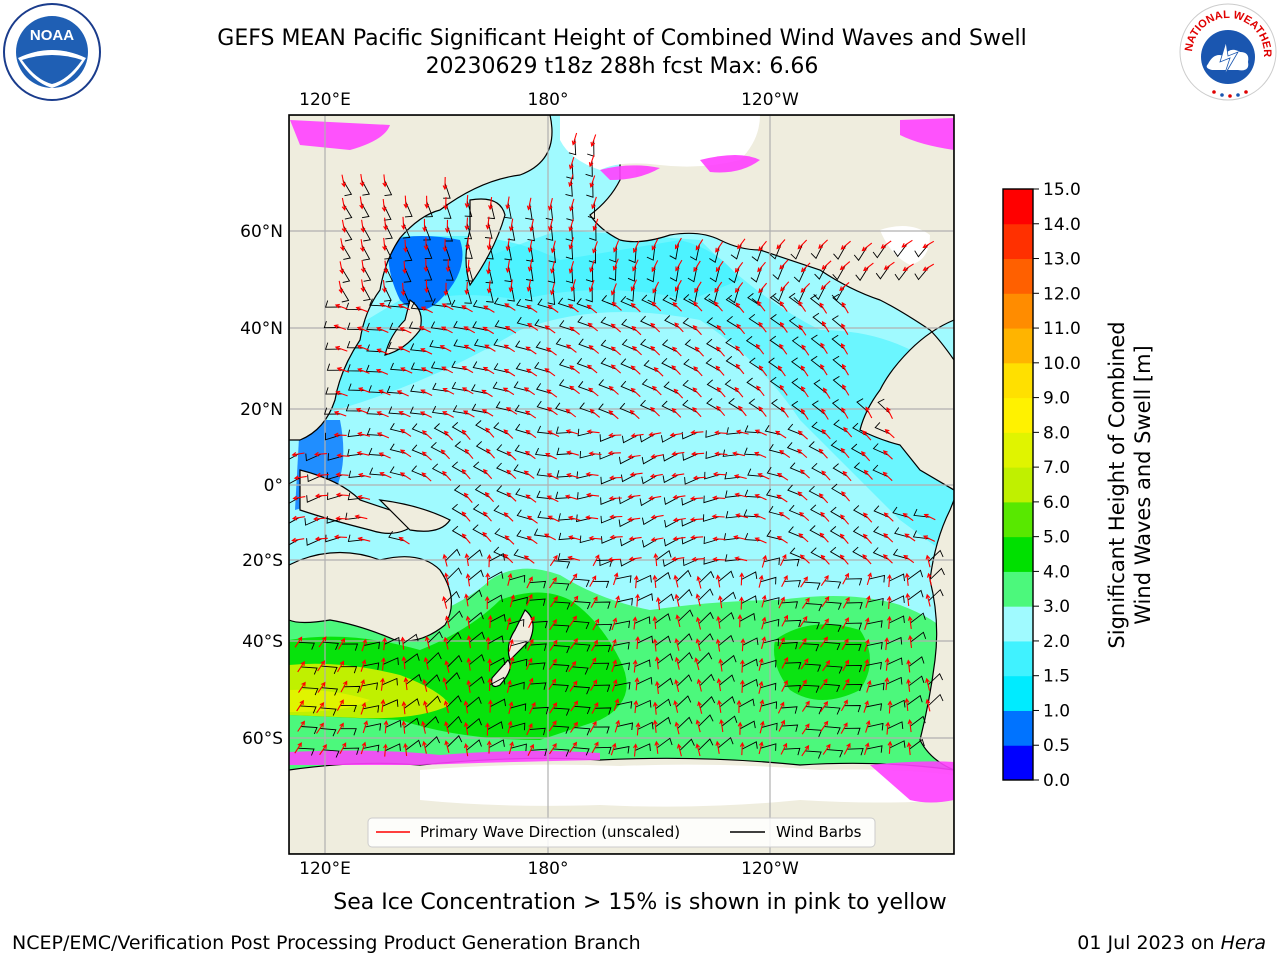 The height and width of the screenshot is (960, 1280). I want to click on colorbar-tick-label: 7.0, so click(1056, 468).